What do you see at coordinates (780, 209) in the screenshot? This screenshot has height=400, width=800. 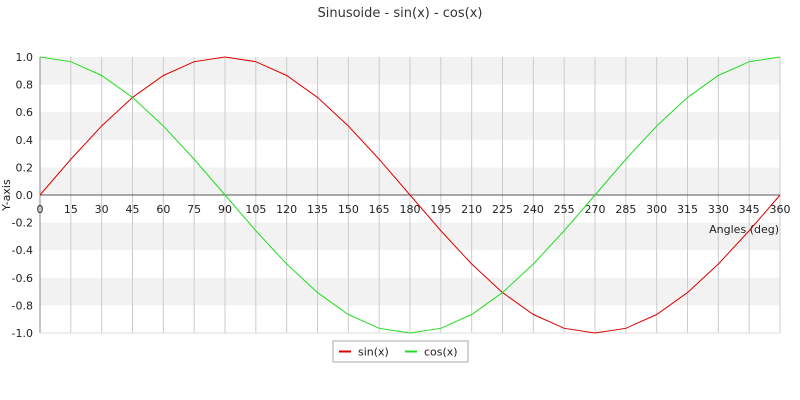 I see `x-tick-label: 360` at bounding box center [780, 209].